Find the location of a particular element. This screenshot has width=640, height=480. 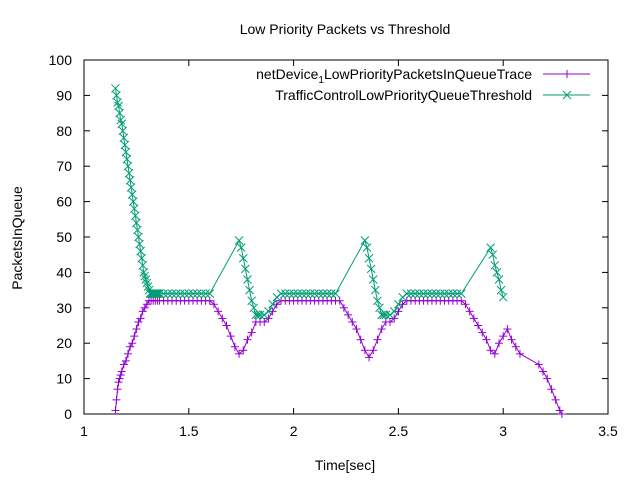

y-tick-label: 80 is located at coordinates (64, 131).